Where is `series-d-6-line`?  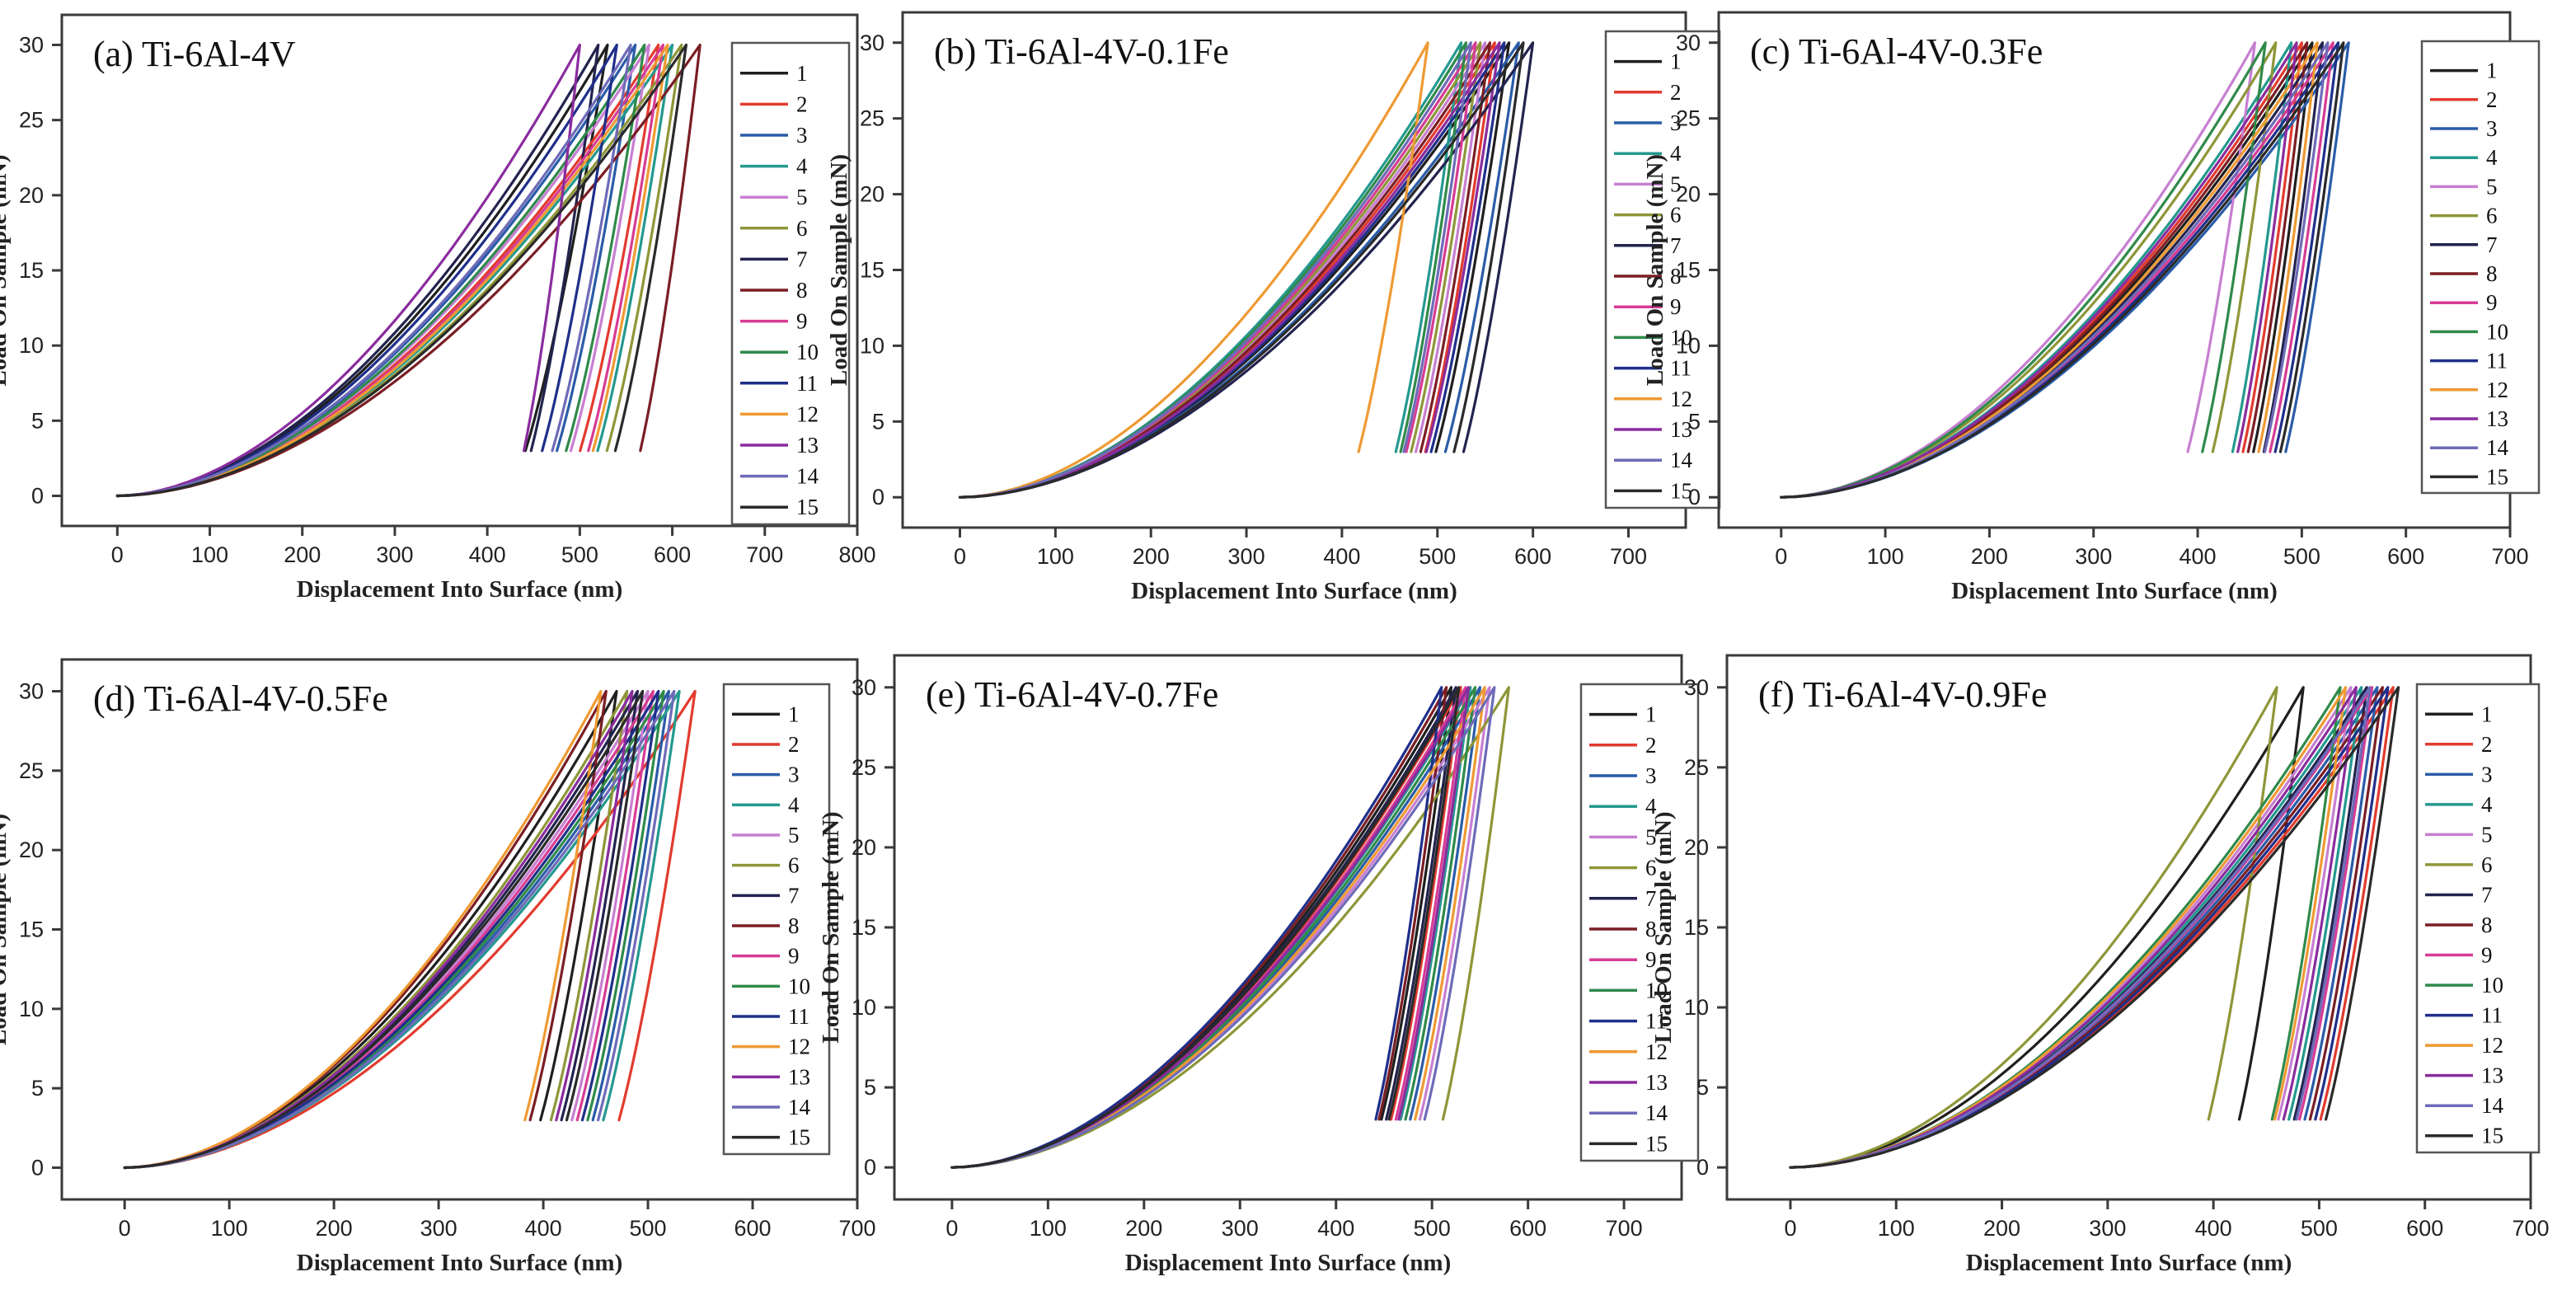 series-d-6-line is located at coordinates (376, 930).